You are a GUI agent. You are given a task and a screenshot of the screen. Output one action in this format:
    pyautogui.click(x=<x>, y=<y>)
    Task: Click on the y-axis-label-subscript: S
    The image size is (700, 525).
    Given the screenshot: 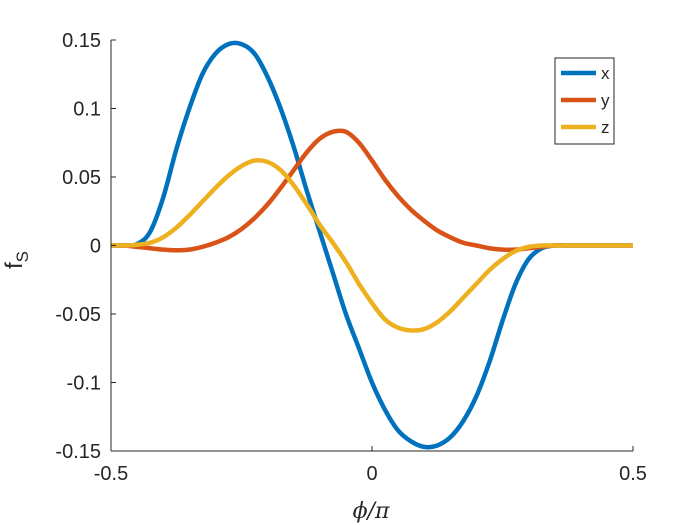 What is the action you would take?
    pyautogui.click(x=22, y=256)
    